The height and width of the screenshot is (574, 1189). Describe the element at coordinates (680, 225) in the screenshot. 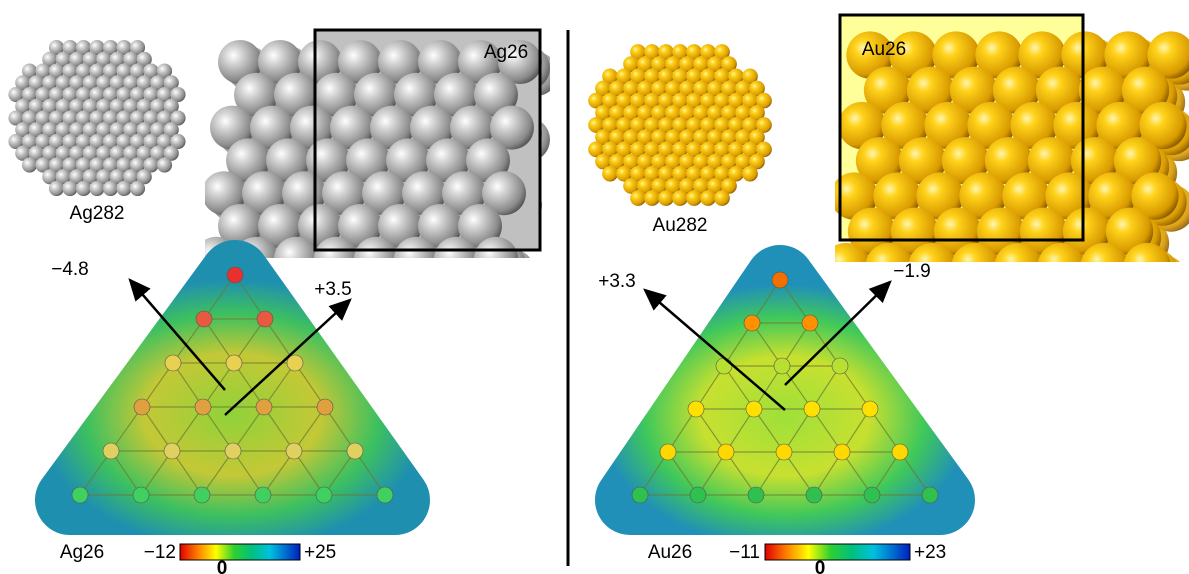

I see `cluster-label: Au282` at that location.